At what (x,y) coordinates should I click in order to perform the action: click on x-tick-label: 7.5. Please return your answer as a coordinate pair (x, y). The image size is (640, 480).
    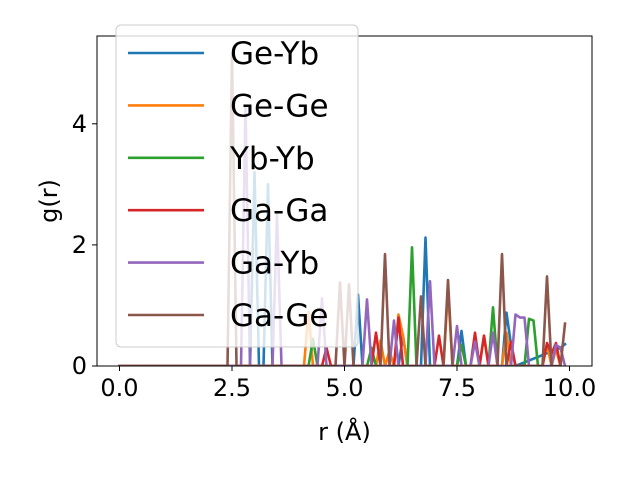
    Looking at the image, I should click on (457, 388).